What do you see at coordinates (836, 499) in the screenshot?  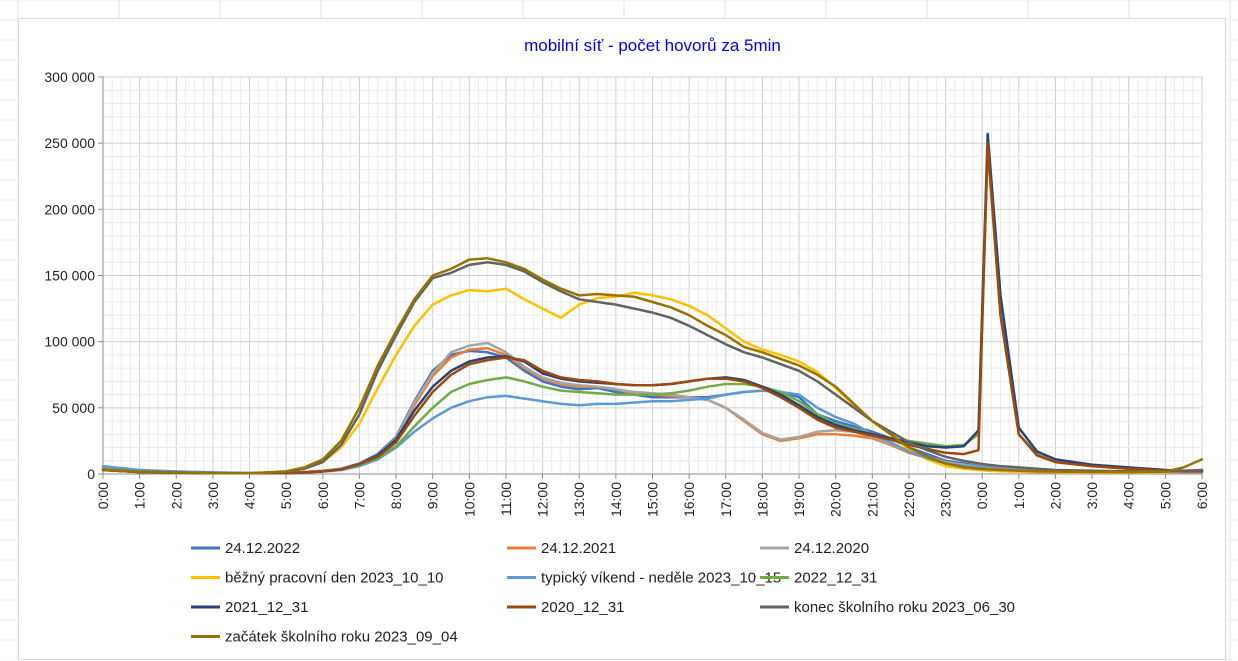 I see `x-tick-label: 20:00` at bounding box center [836, 499].